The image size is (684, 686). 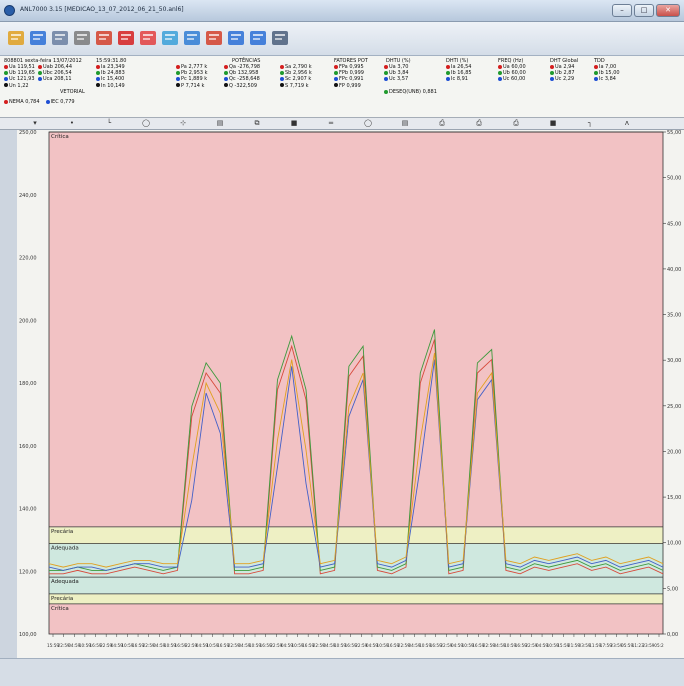 I want to click on unbalance-readout: IEC 0,779, so click(x=60, y=102).